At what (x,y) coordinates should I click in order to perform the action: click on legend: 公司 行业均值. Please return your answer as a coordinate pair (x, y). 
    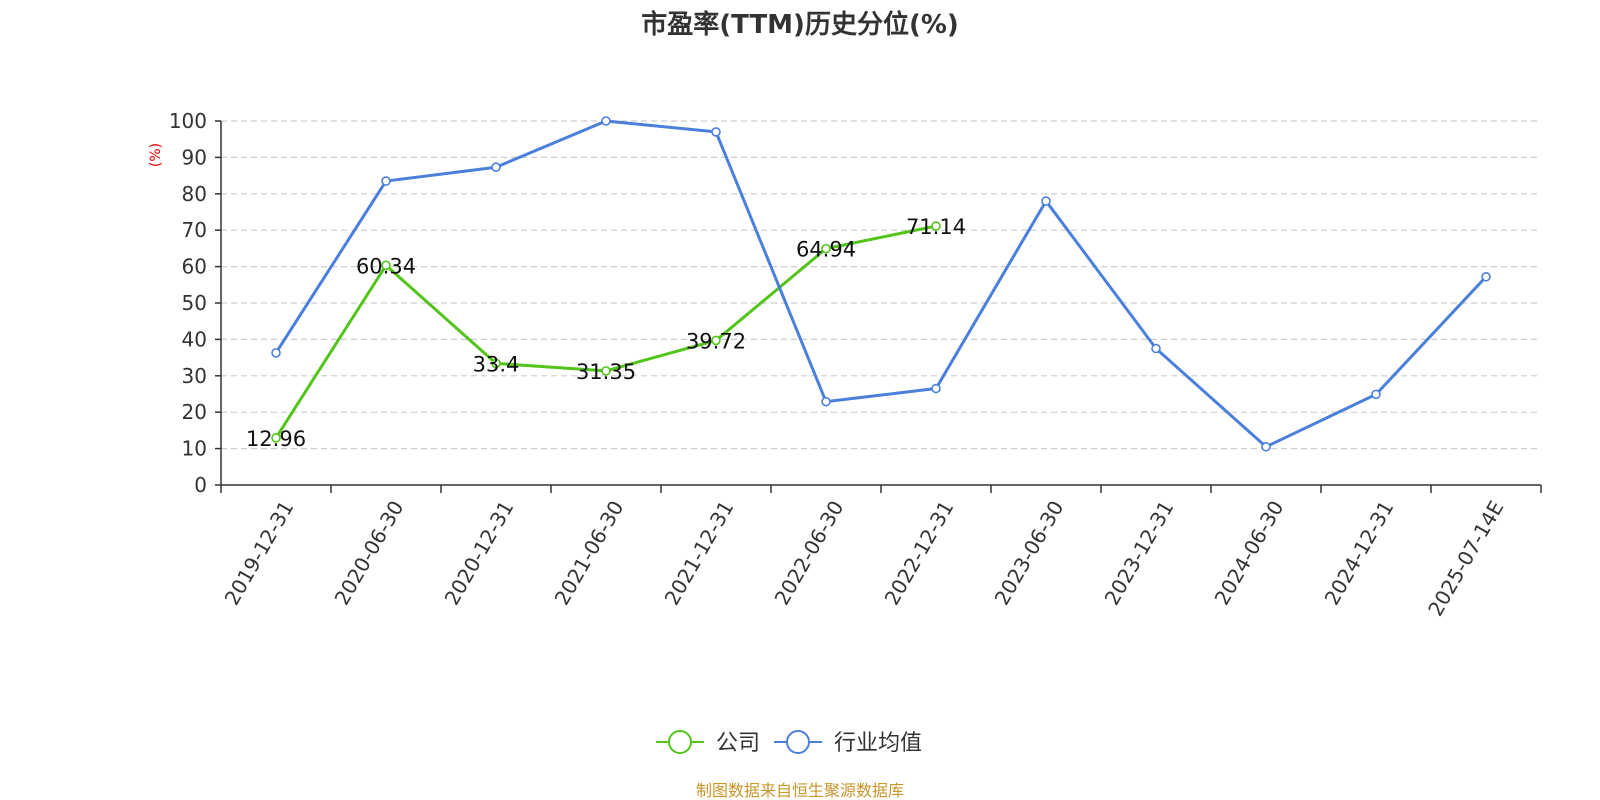
    Looking at the image, I should click on (789, 743).